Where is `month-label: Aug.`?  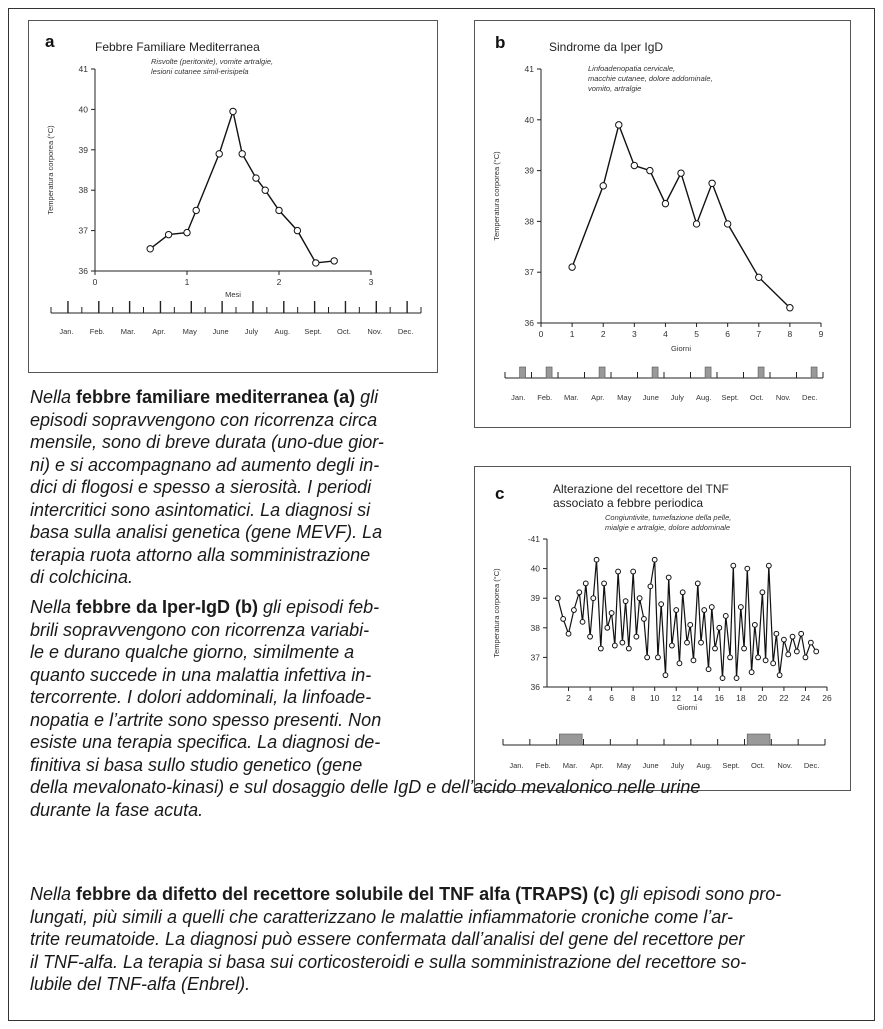
month-label: Aug. is located at coordinates (704, 765).